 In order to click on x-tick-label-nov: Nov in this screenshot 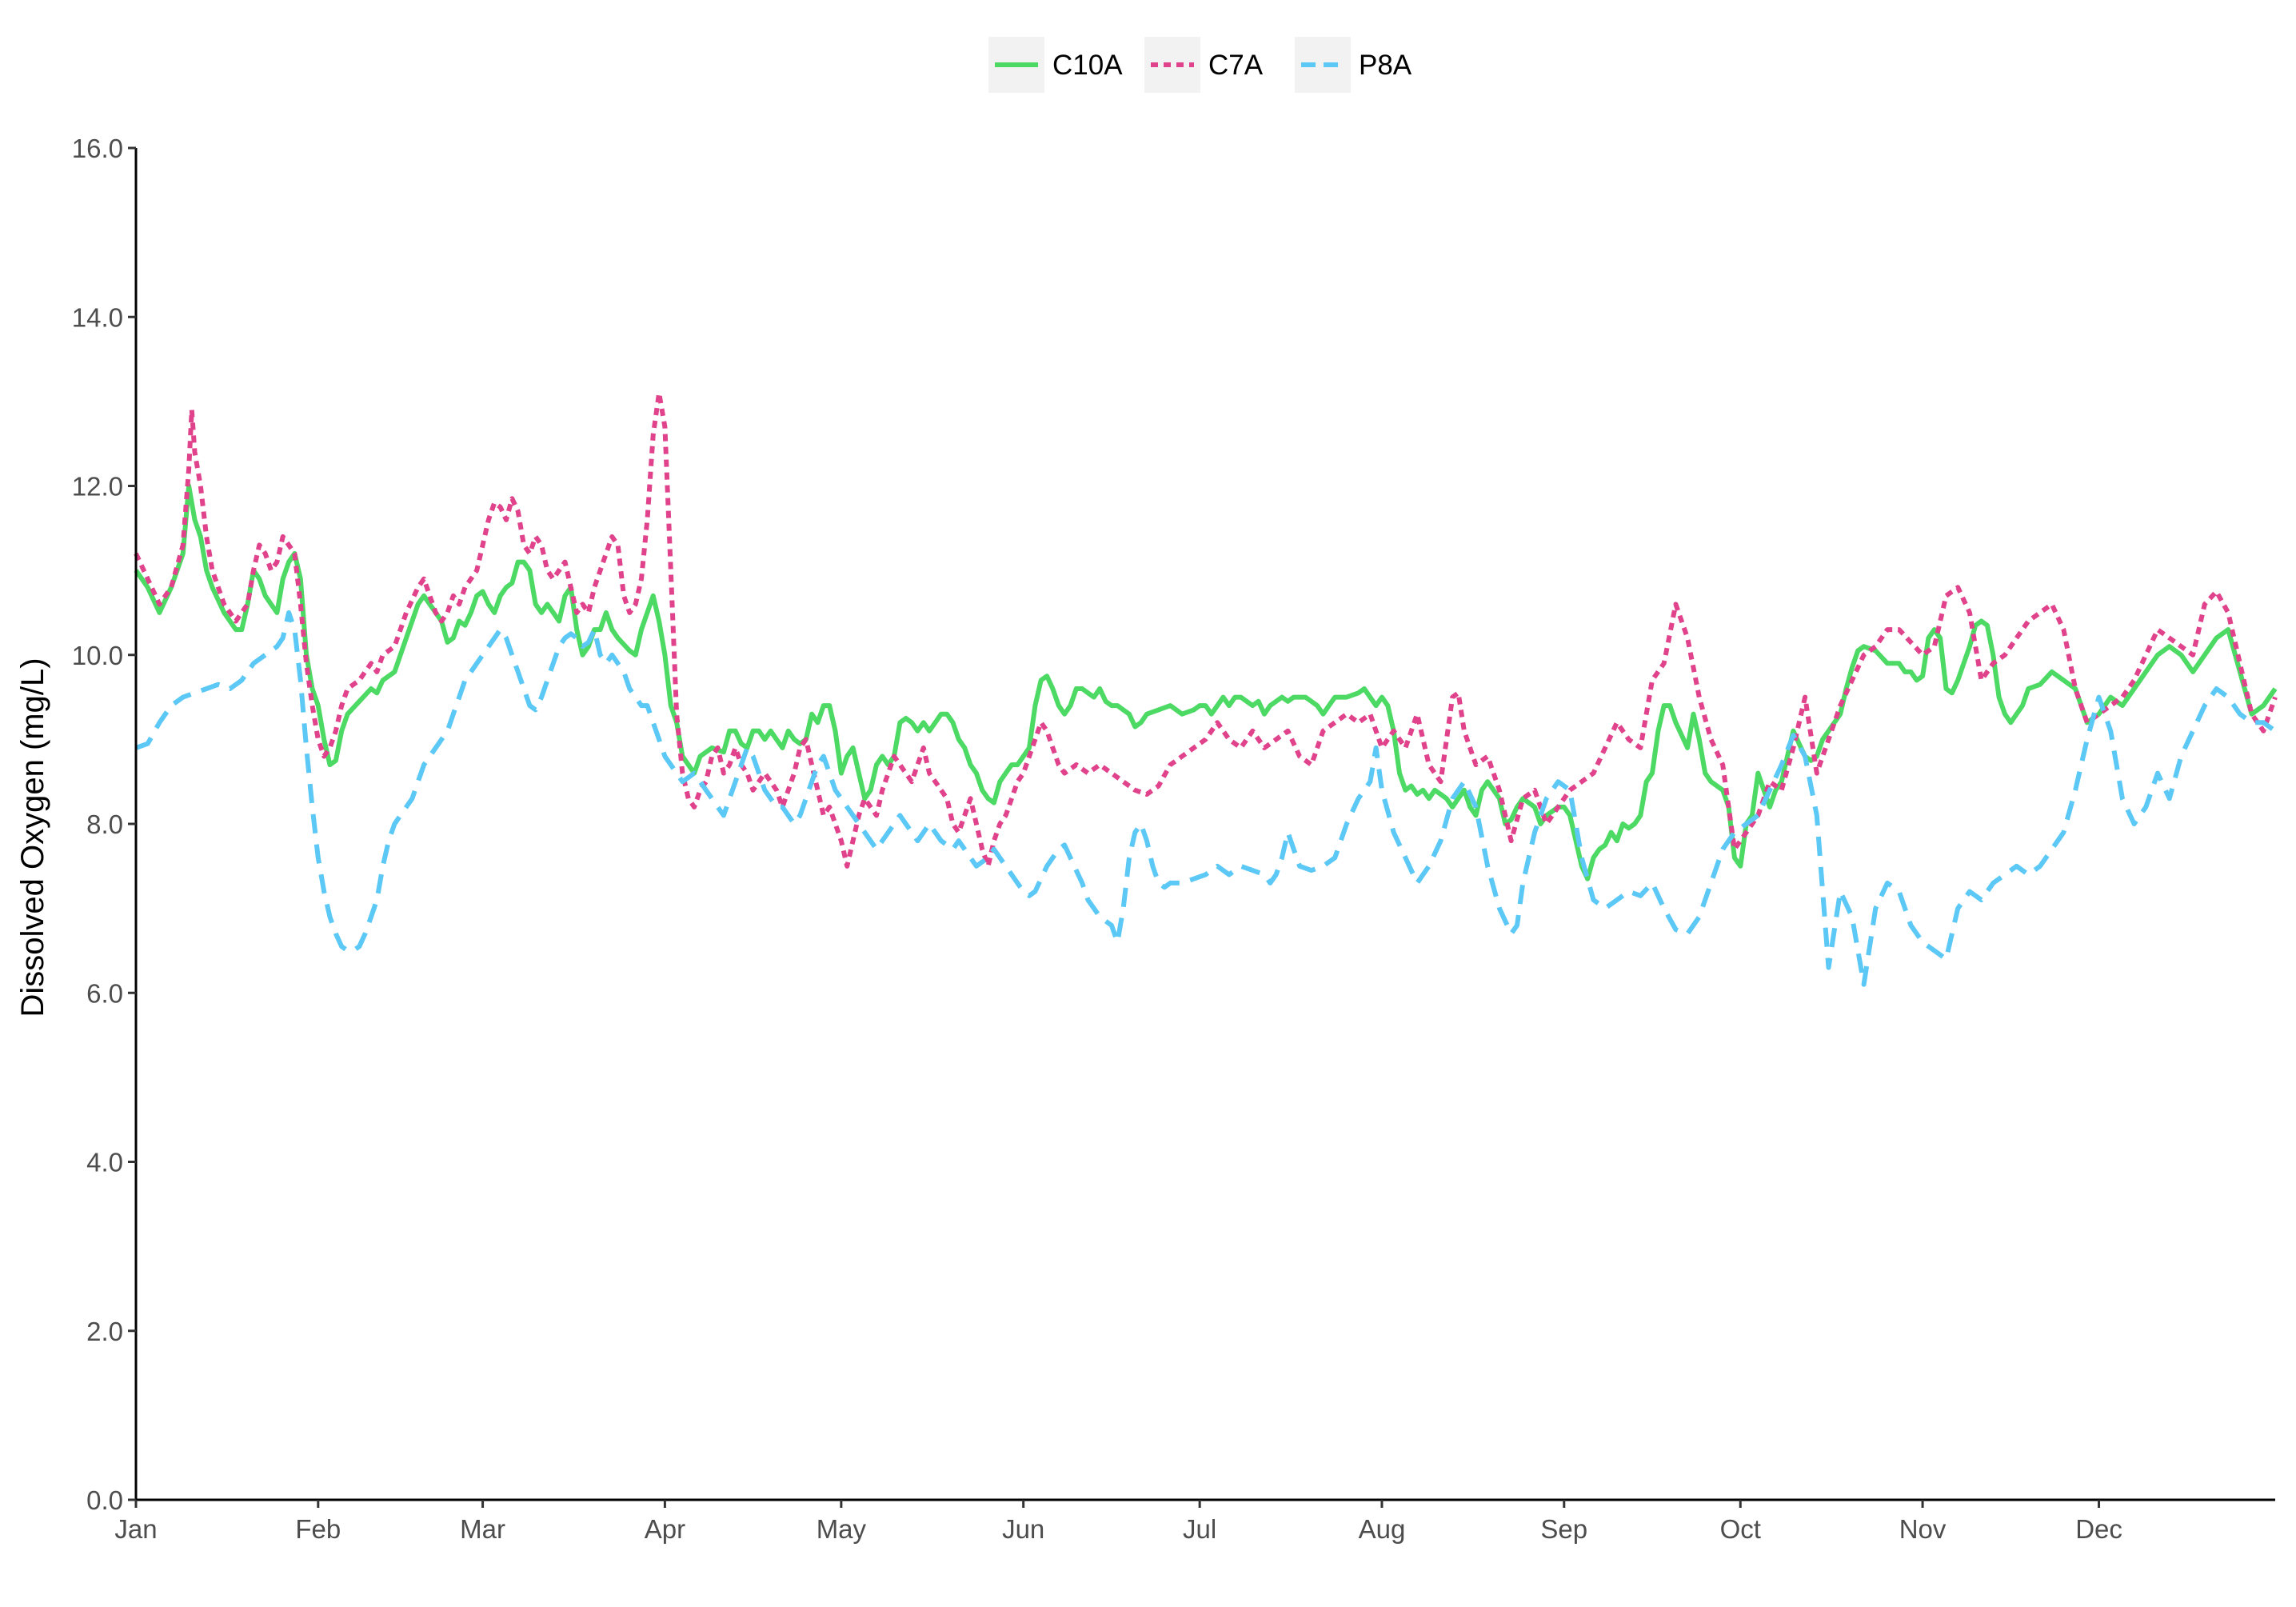, I will do `click(1923, 1529)`.